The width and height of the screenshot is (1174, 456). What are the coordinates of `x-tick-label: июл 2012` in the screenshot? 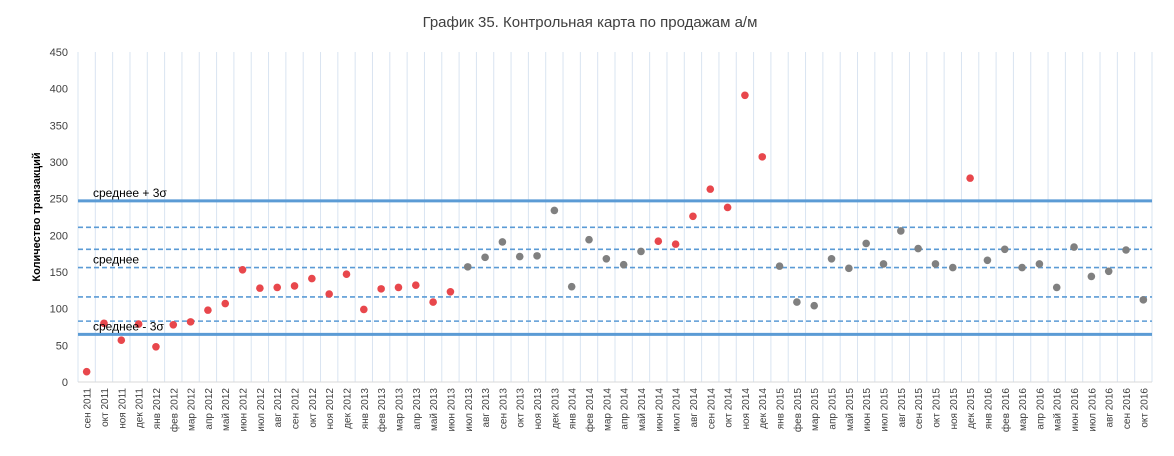 It's located at (261, 410).